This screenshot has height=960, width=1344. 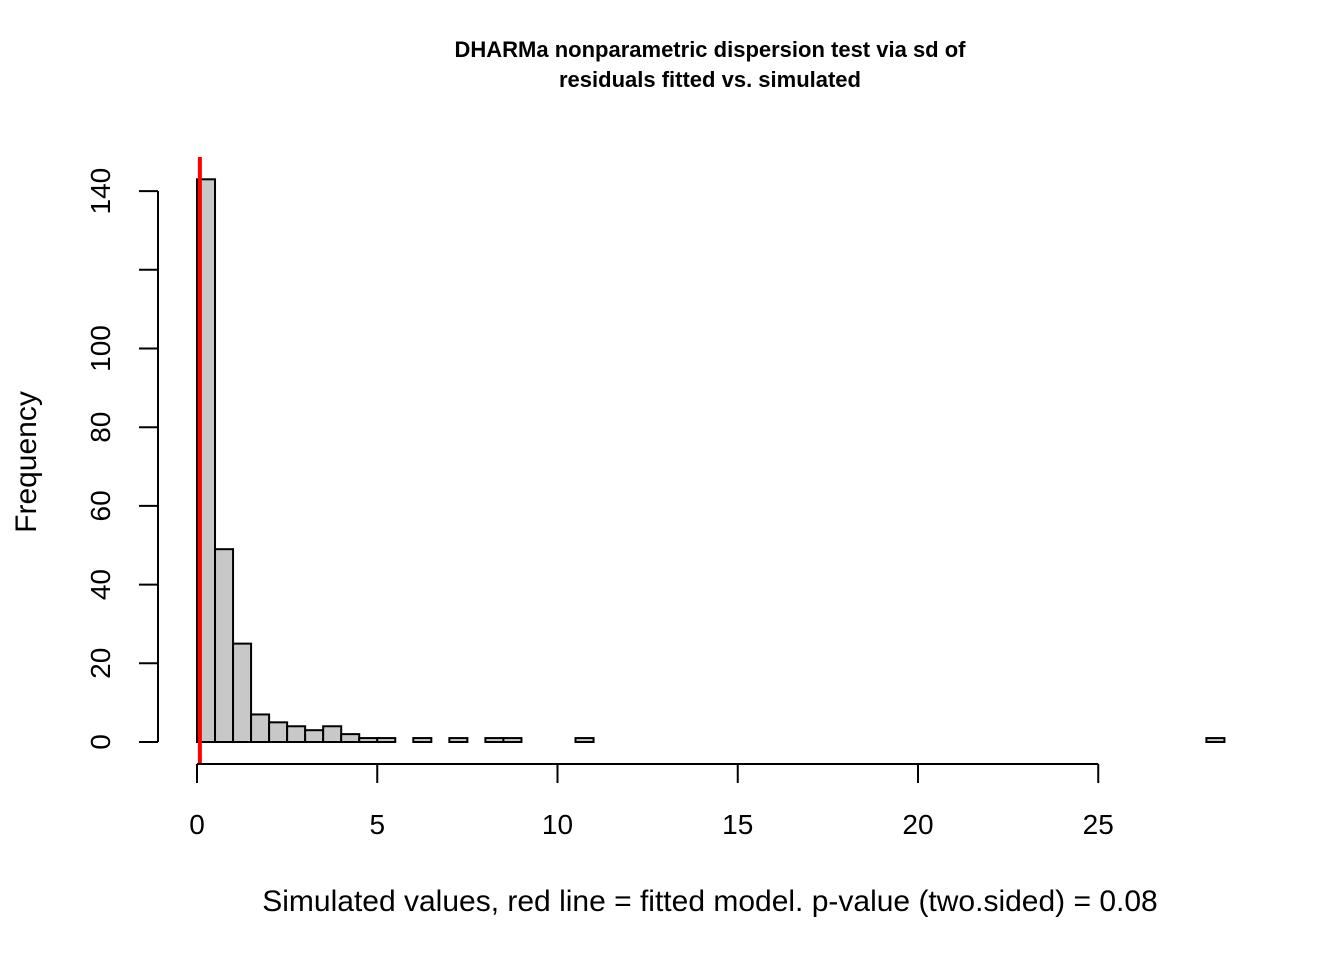 What do you see at coordinates (100, 584) in the screenshot?
I see `y-tick-label: 40` at bounding box center [100, 584].